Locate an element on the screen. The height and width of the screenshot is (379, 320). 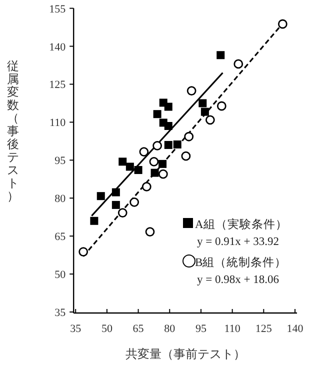
y-tick-label: 125 is located at coordinates (57, 85).